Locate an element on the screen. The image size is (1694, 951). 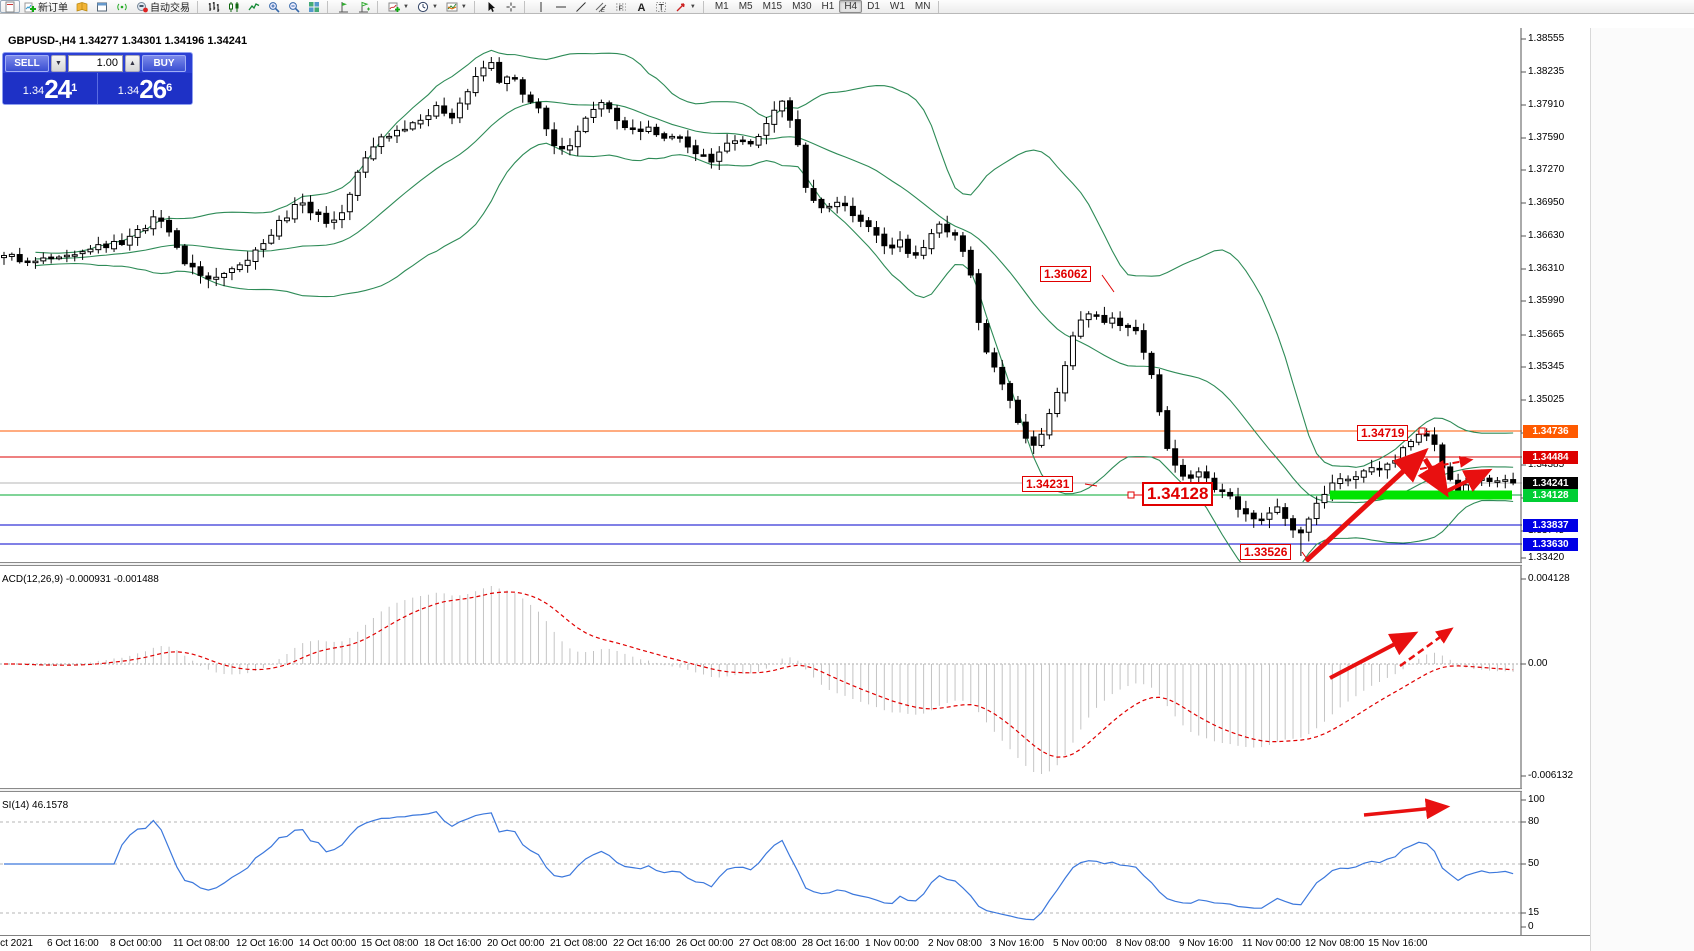
timeframe-button-w1: W1 is located at coordinates (897, 6).